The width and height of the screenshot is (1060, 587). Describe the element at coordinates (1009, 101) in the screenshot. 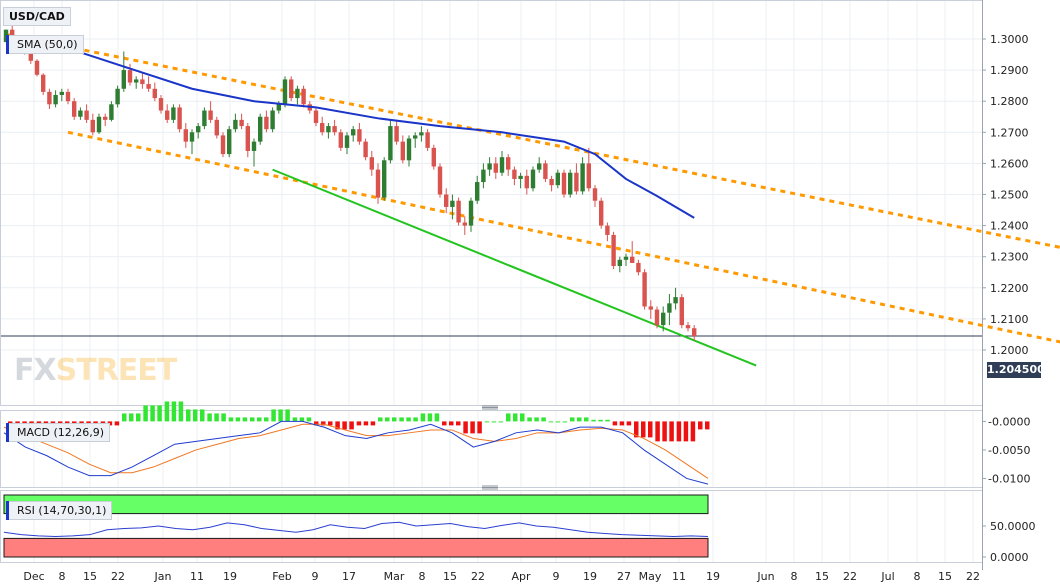

I see `y-tick-label: 1.2800` at that location.